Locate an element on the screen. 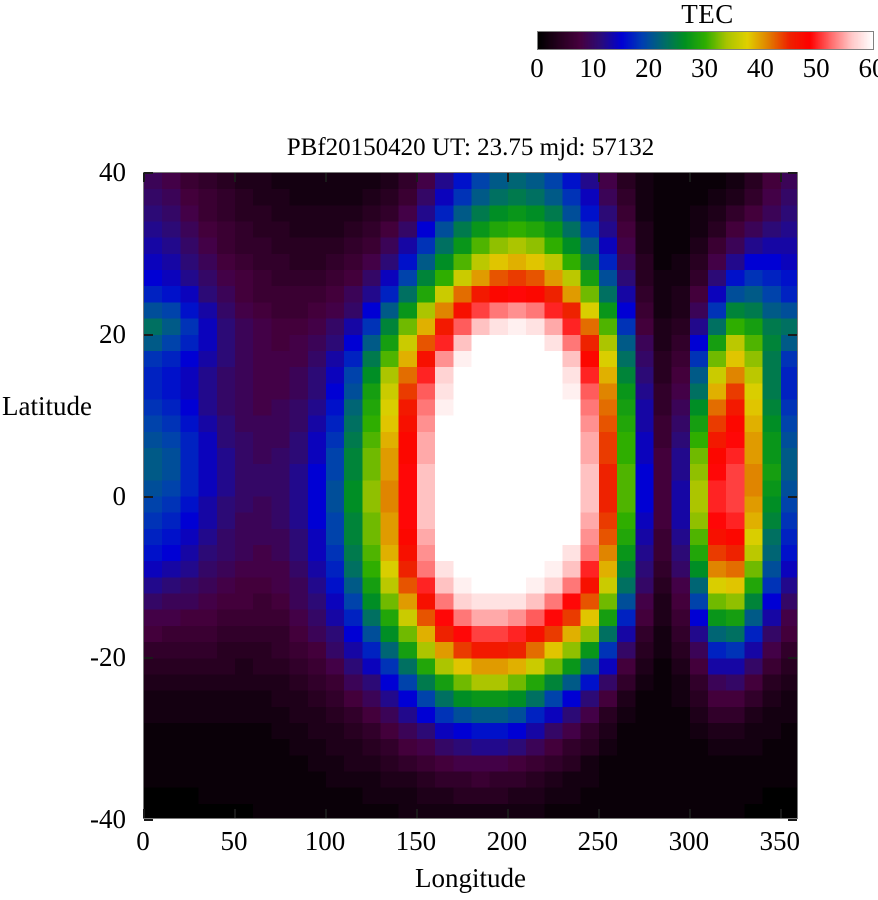  colorbar-tick-label: 10 is located at coordinates (593, 68).